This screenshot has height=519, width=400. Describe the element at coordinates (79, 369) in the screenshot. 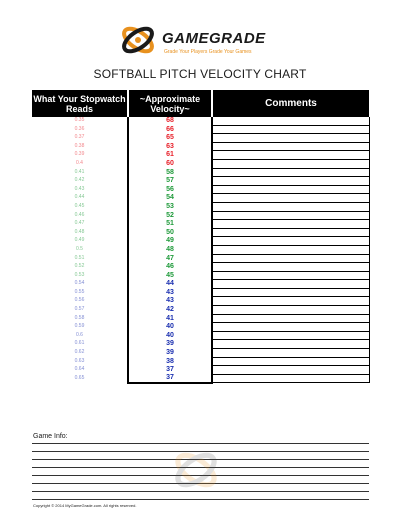

I see `stopwatch-cell: 0.64` at that location.